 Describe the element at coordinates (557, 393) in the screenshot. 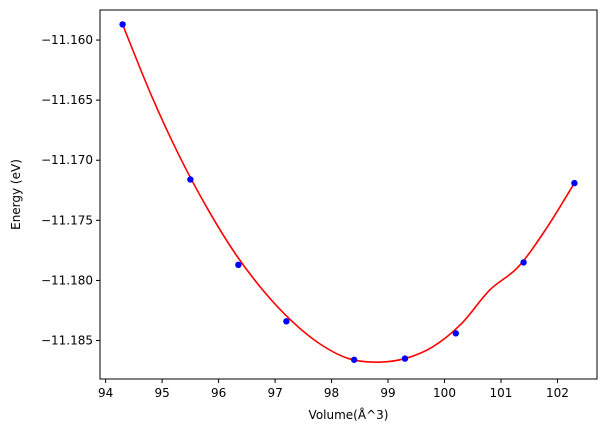

I see `x-tick-label: 102` at that location.